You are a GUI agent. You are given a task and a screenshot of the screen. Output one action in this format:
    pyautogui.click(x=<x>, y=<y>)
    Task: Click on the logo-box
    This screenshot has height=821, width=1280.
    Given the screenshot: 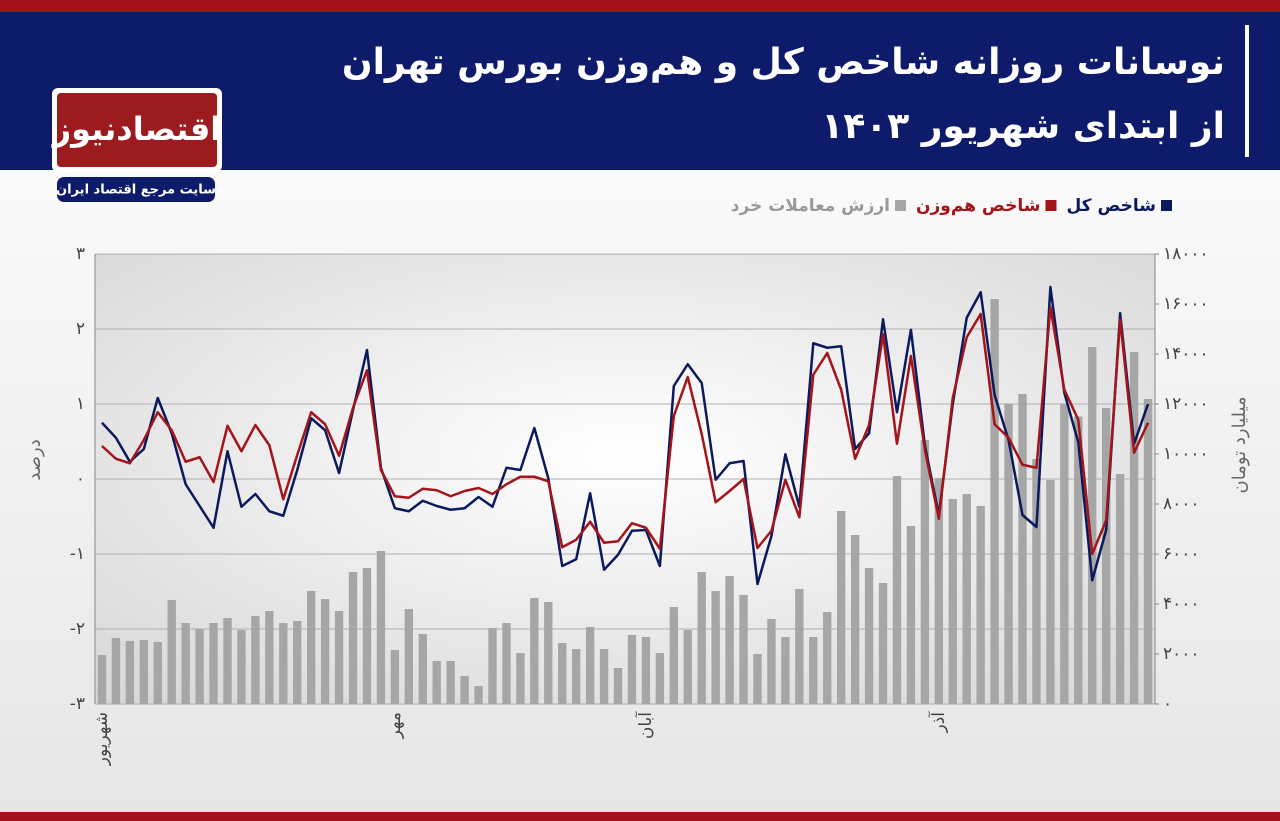 What is the action you would take?
    pyautogui.click(x=137, y=130)
    